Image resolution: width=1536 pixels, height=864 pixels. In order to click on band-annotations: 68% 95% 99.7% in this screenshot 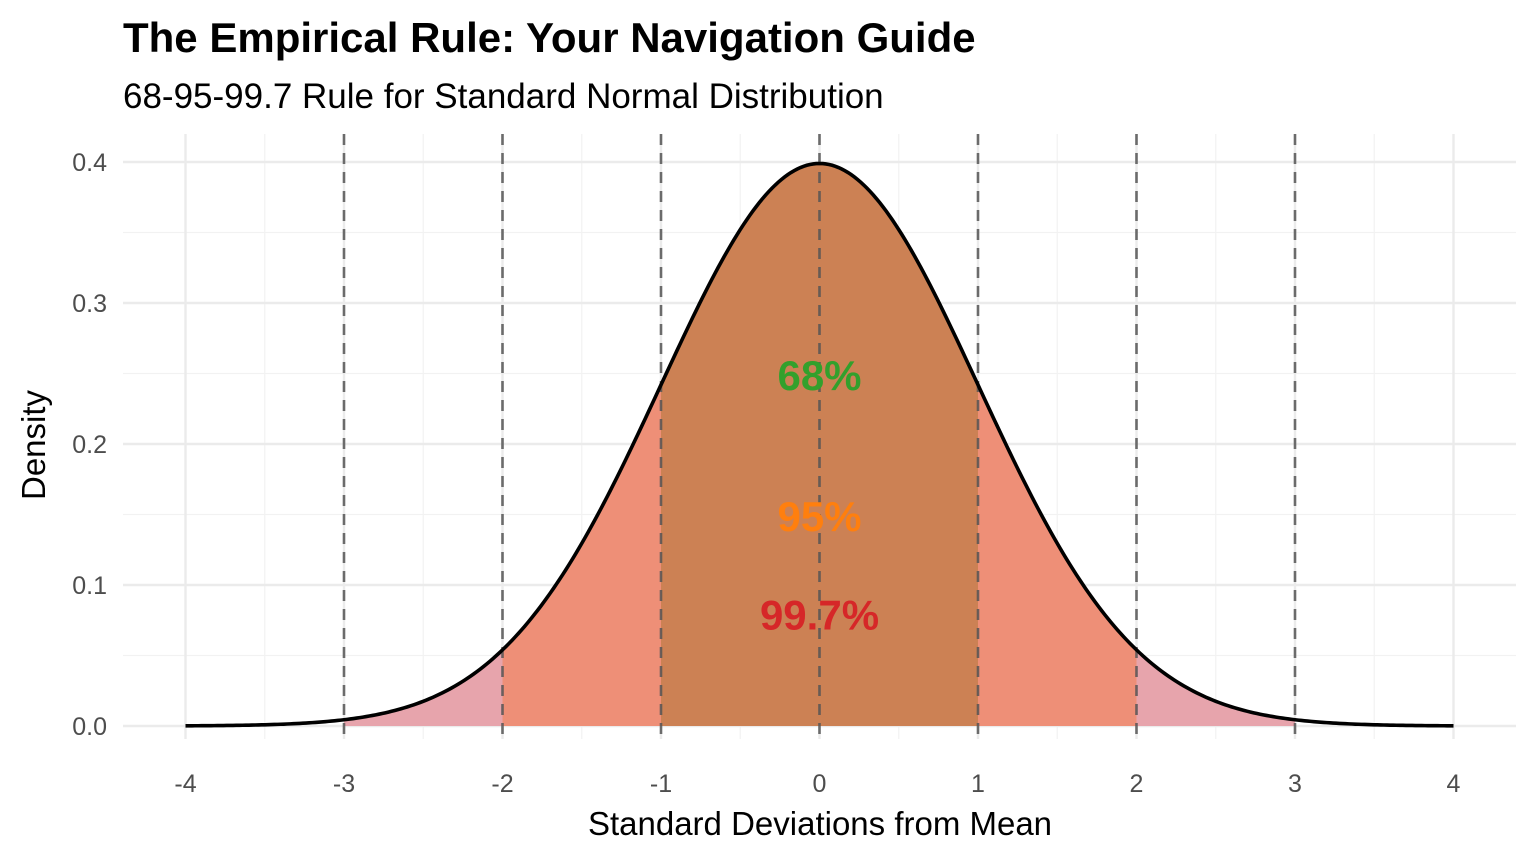, I will do `click(819, 495)`.